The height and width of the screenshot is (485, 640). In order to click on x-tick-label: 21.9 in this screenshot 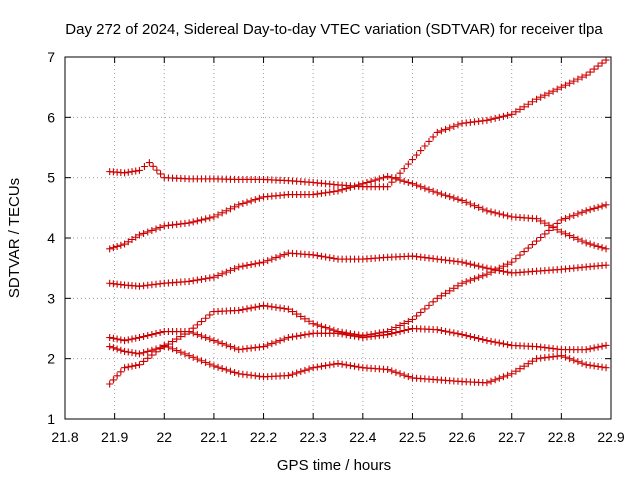, I will do `click(114, 437)`.